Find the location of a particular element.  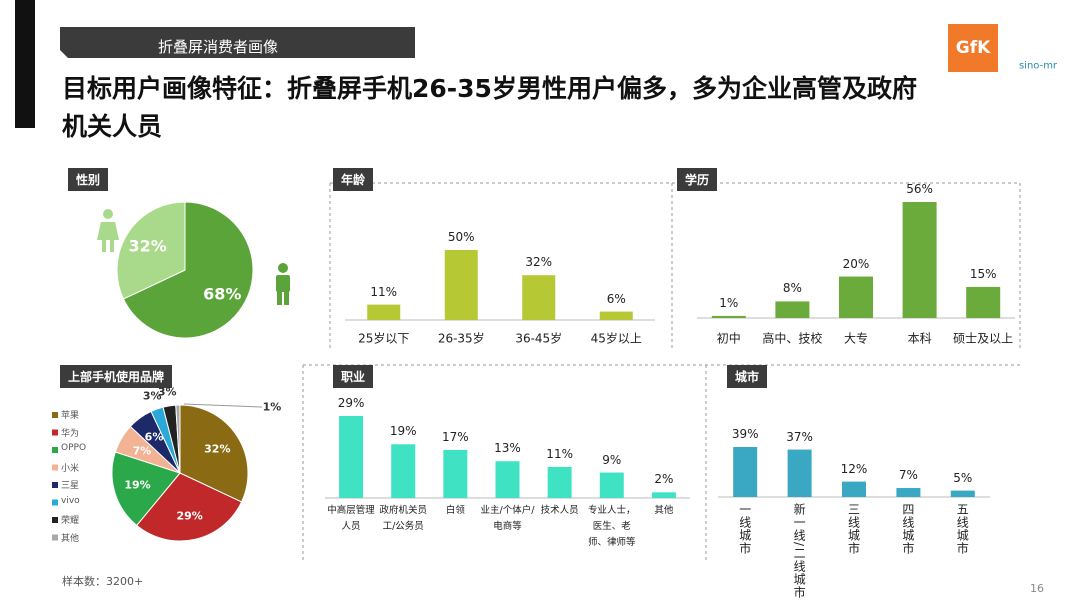

legend-label: 三星 is located at coordinates (70, 486).